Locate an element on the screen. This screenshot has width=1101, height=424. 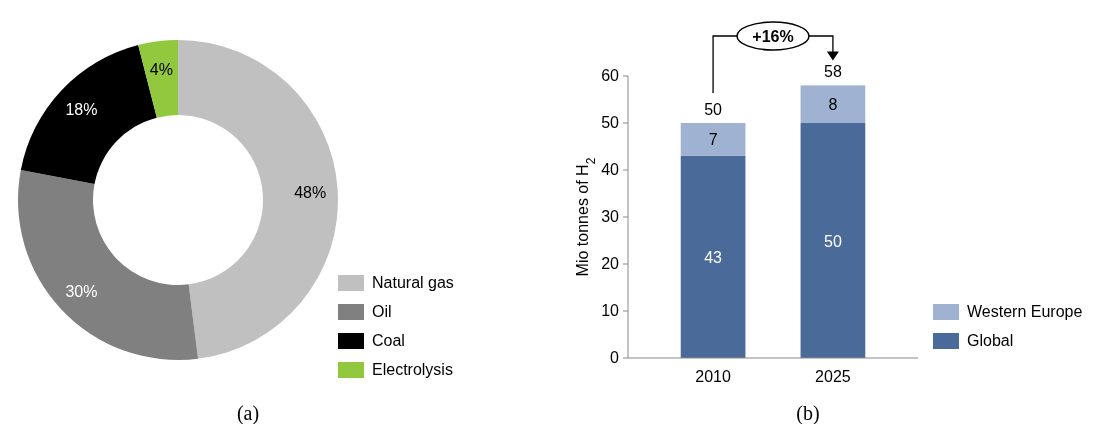
x-tick-label: 2010 is located at coordinates (713, 376).